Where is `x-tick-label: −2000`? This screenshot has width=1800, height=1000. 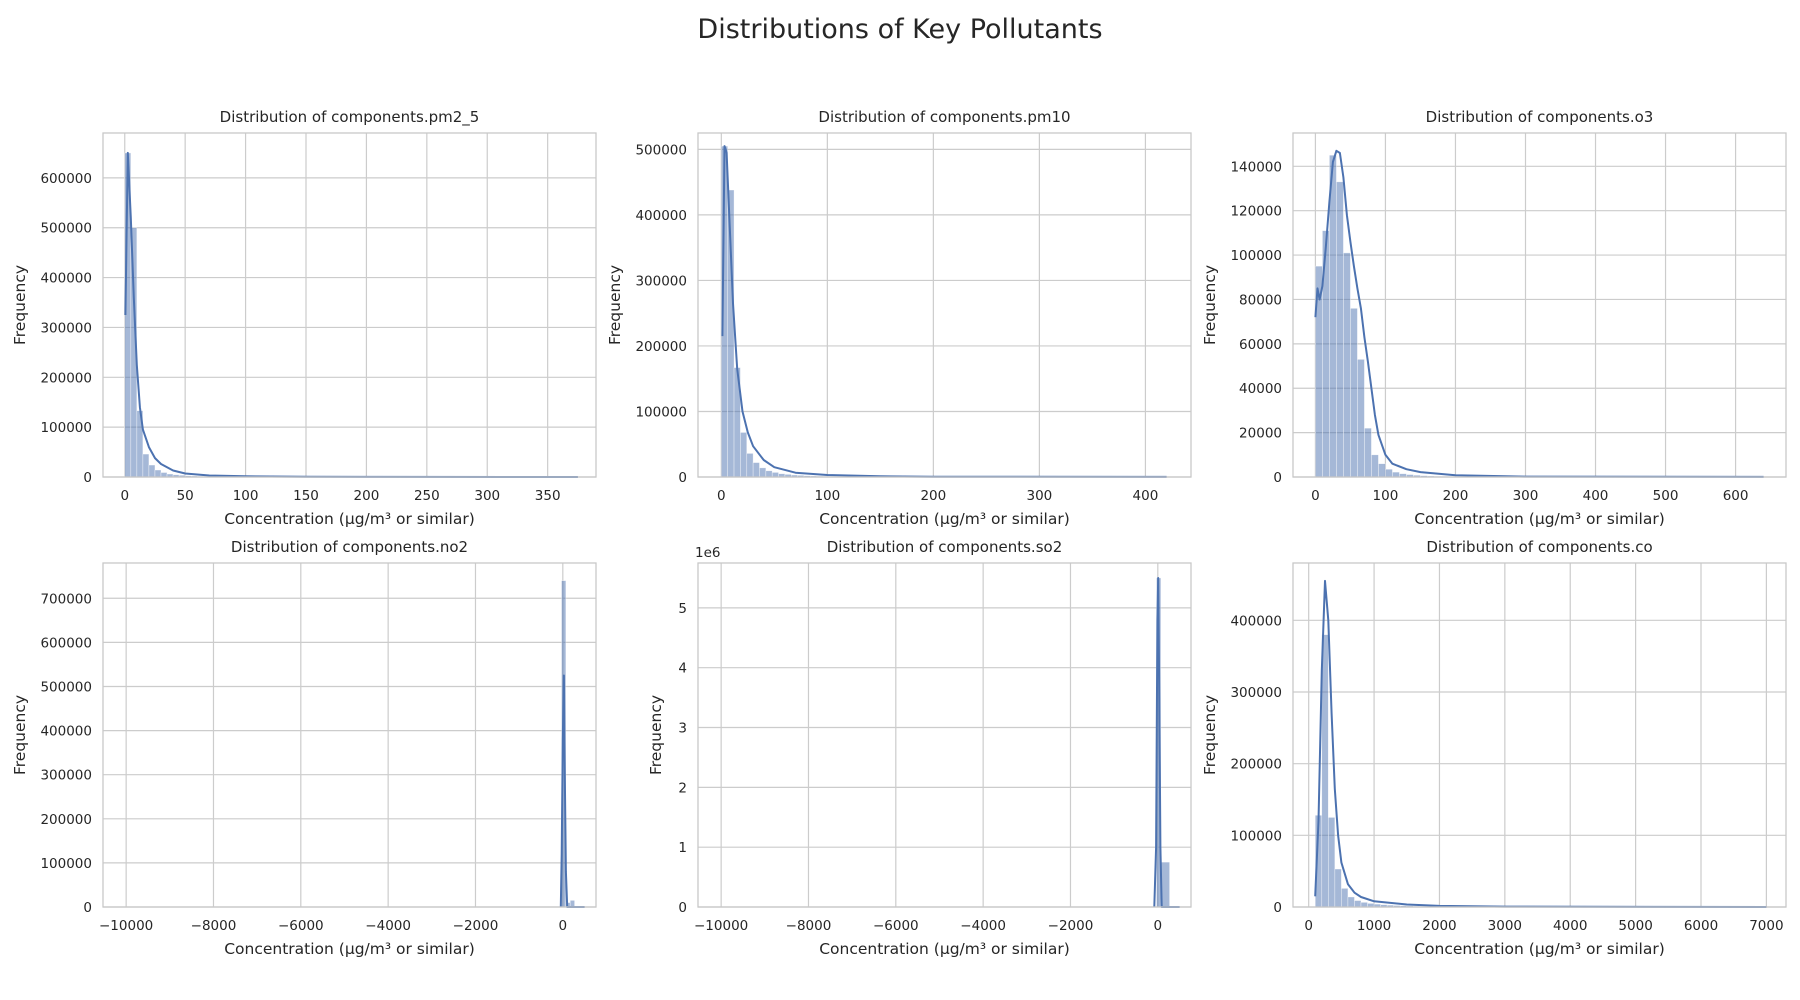 x-tick-label: −2000 is located at coordinates (1071, 926).